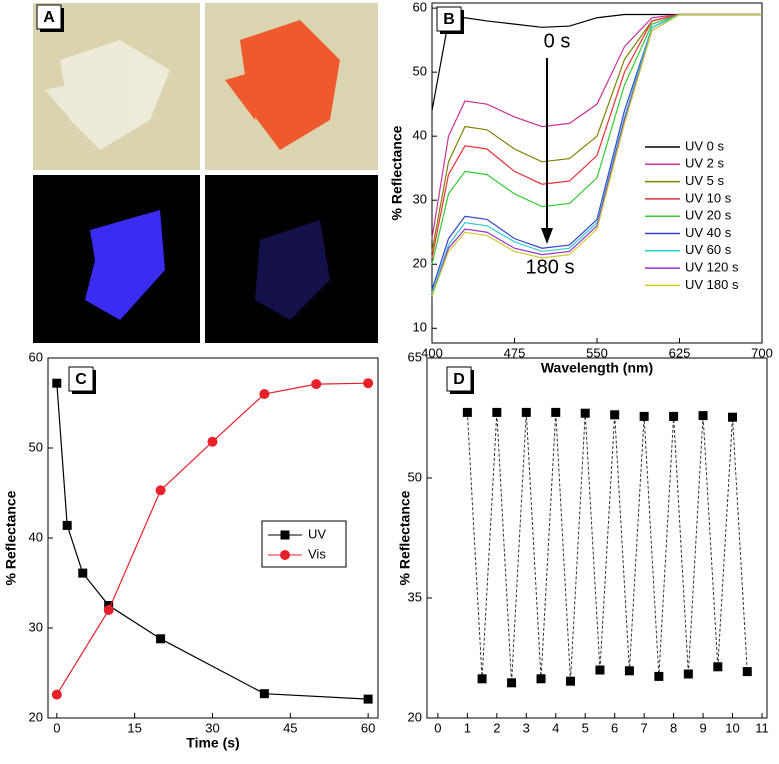 This screenshot has height=764, width=779. What do you see at coordinates (317, 533) in the screenshot?
I see `legend-label: UV` at bounding box center [317, 533].